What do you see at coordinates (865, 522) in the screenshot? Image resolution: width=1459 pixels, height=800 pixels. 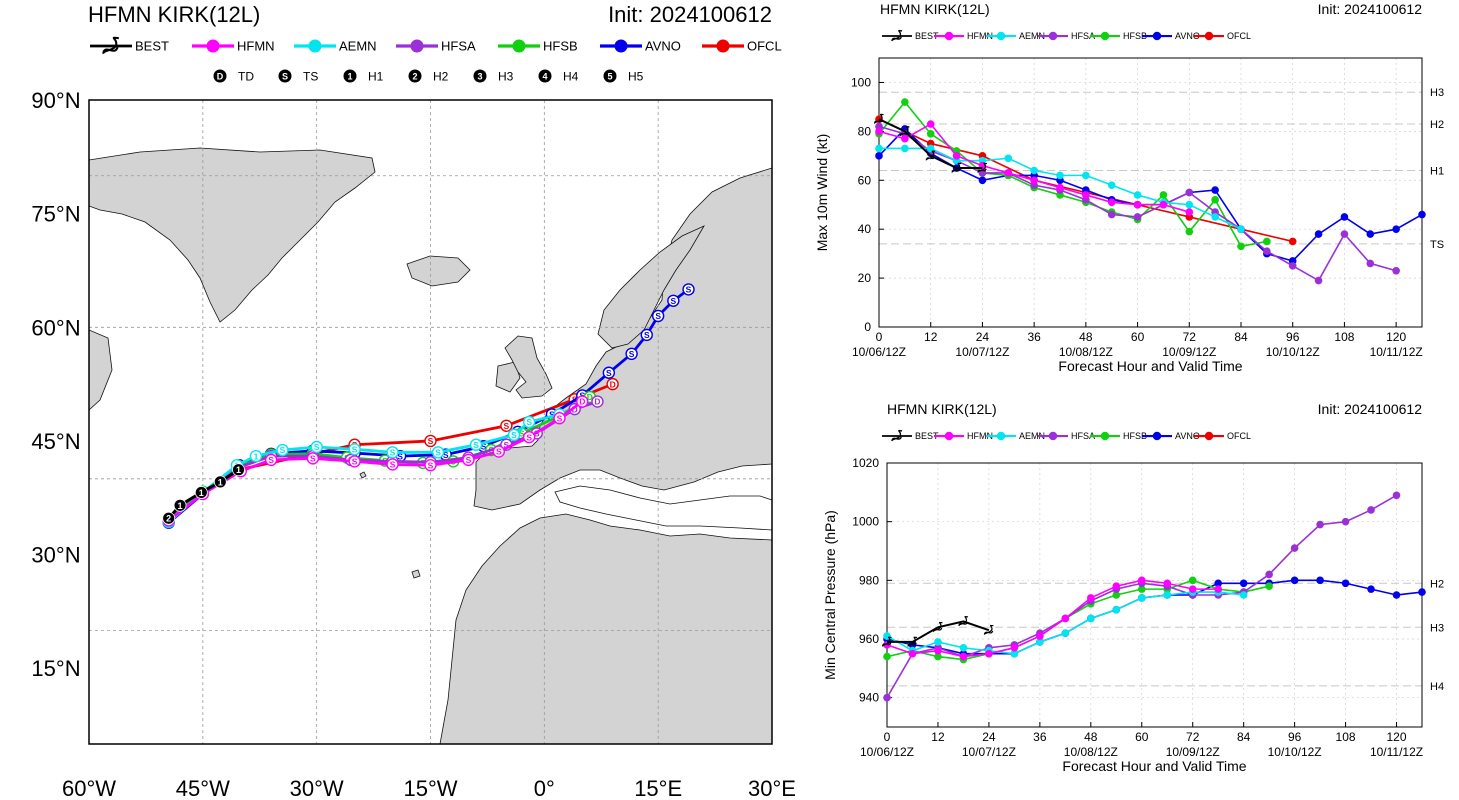 I see `y-tick-label: 1000` at bounding box center [865, 522].